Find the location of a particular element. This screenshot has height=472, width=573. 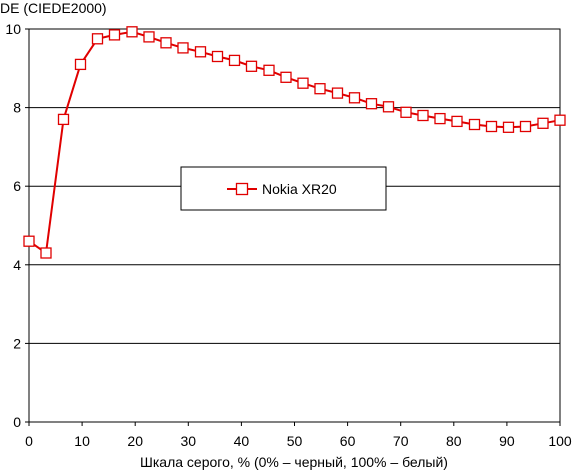

y-tick-label: 8 is located at coordinates (17, 108).